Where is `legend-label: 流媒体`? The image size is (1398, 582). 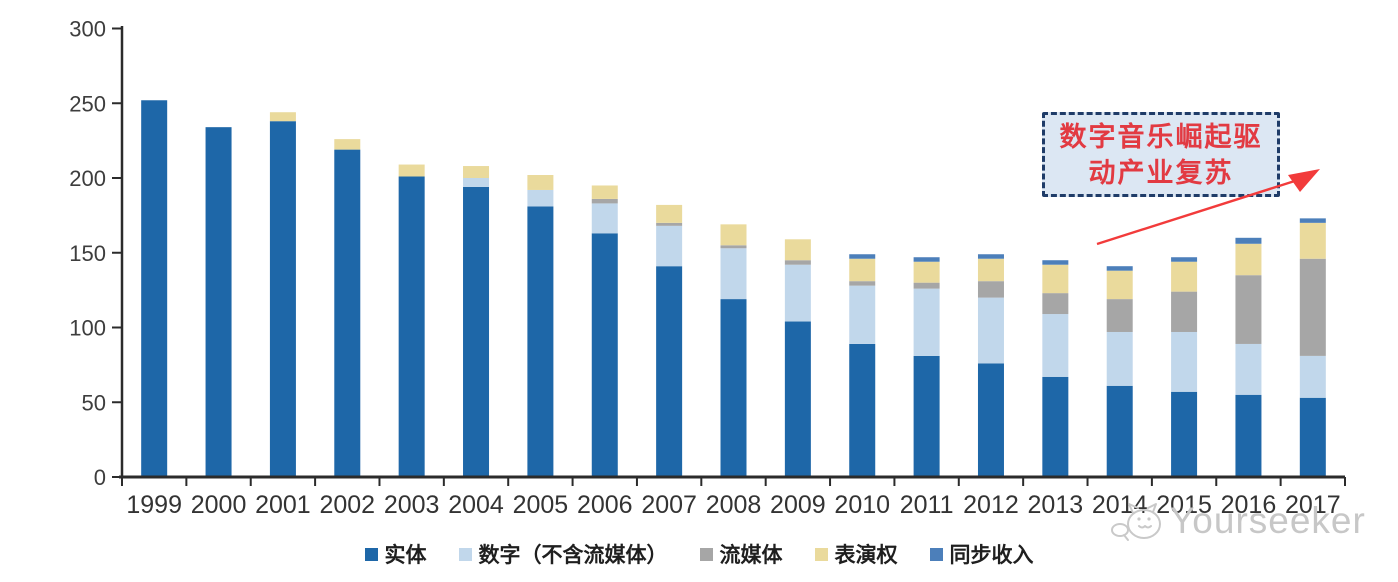
legend-label: 流媒体 is located at coordinates (751, 555).